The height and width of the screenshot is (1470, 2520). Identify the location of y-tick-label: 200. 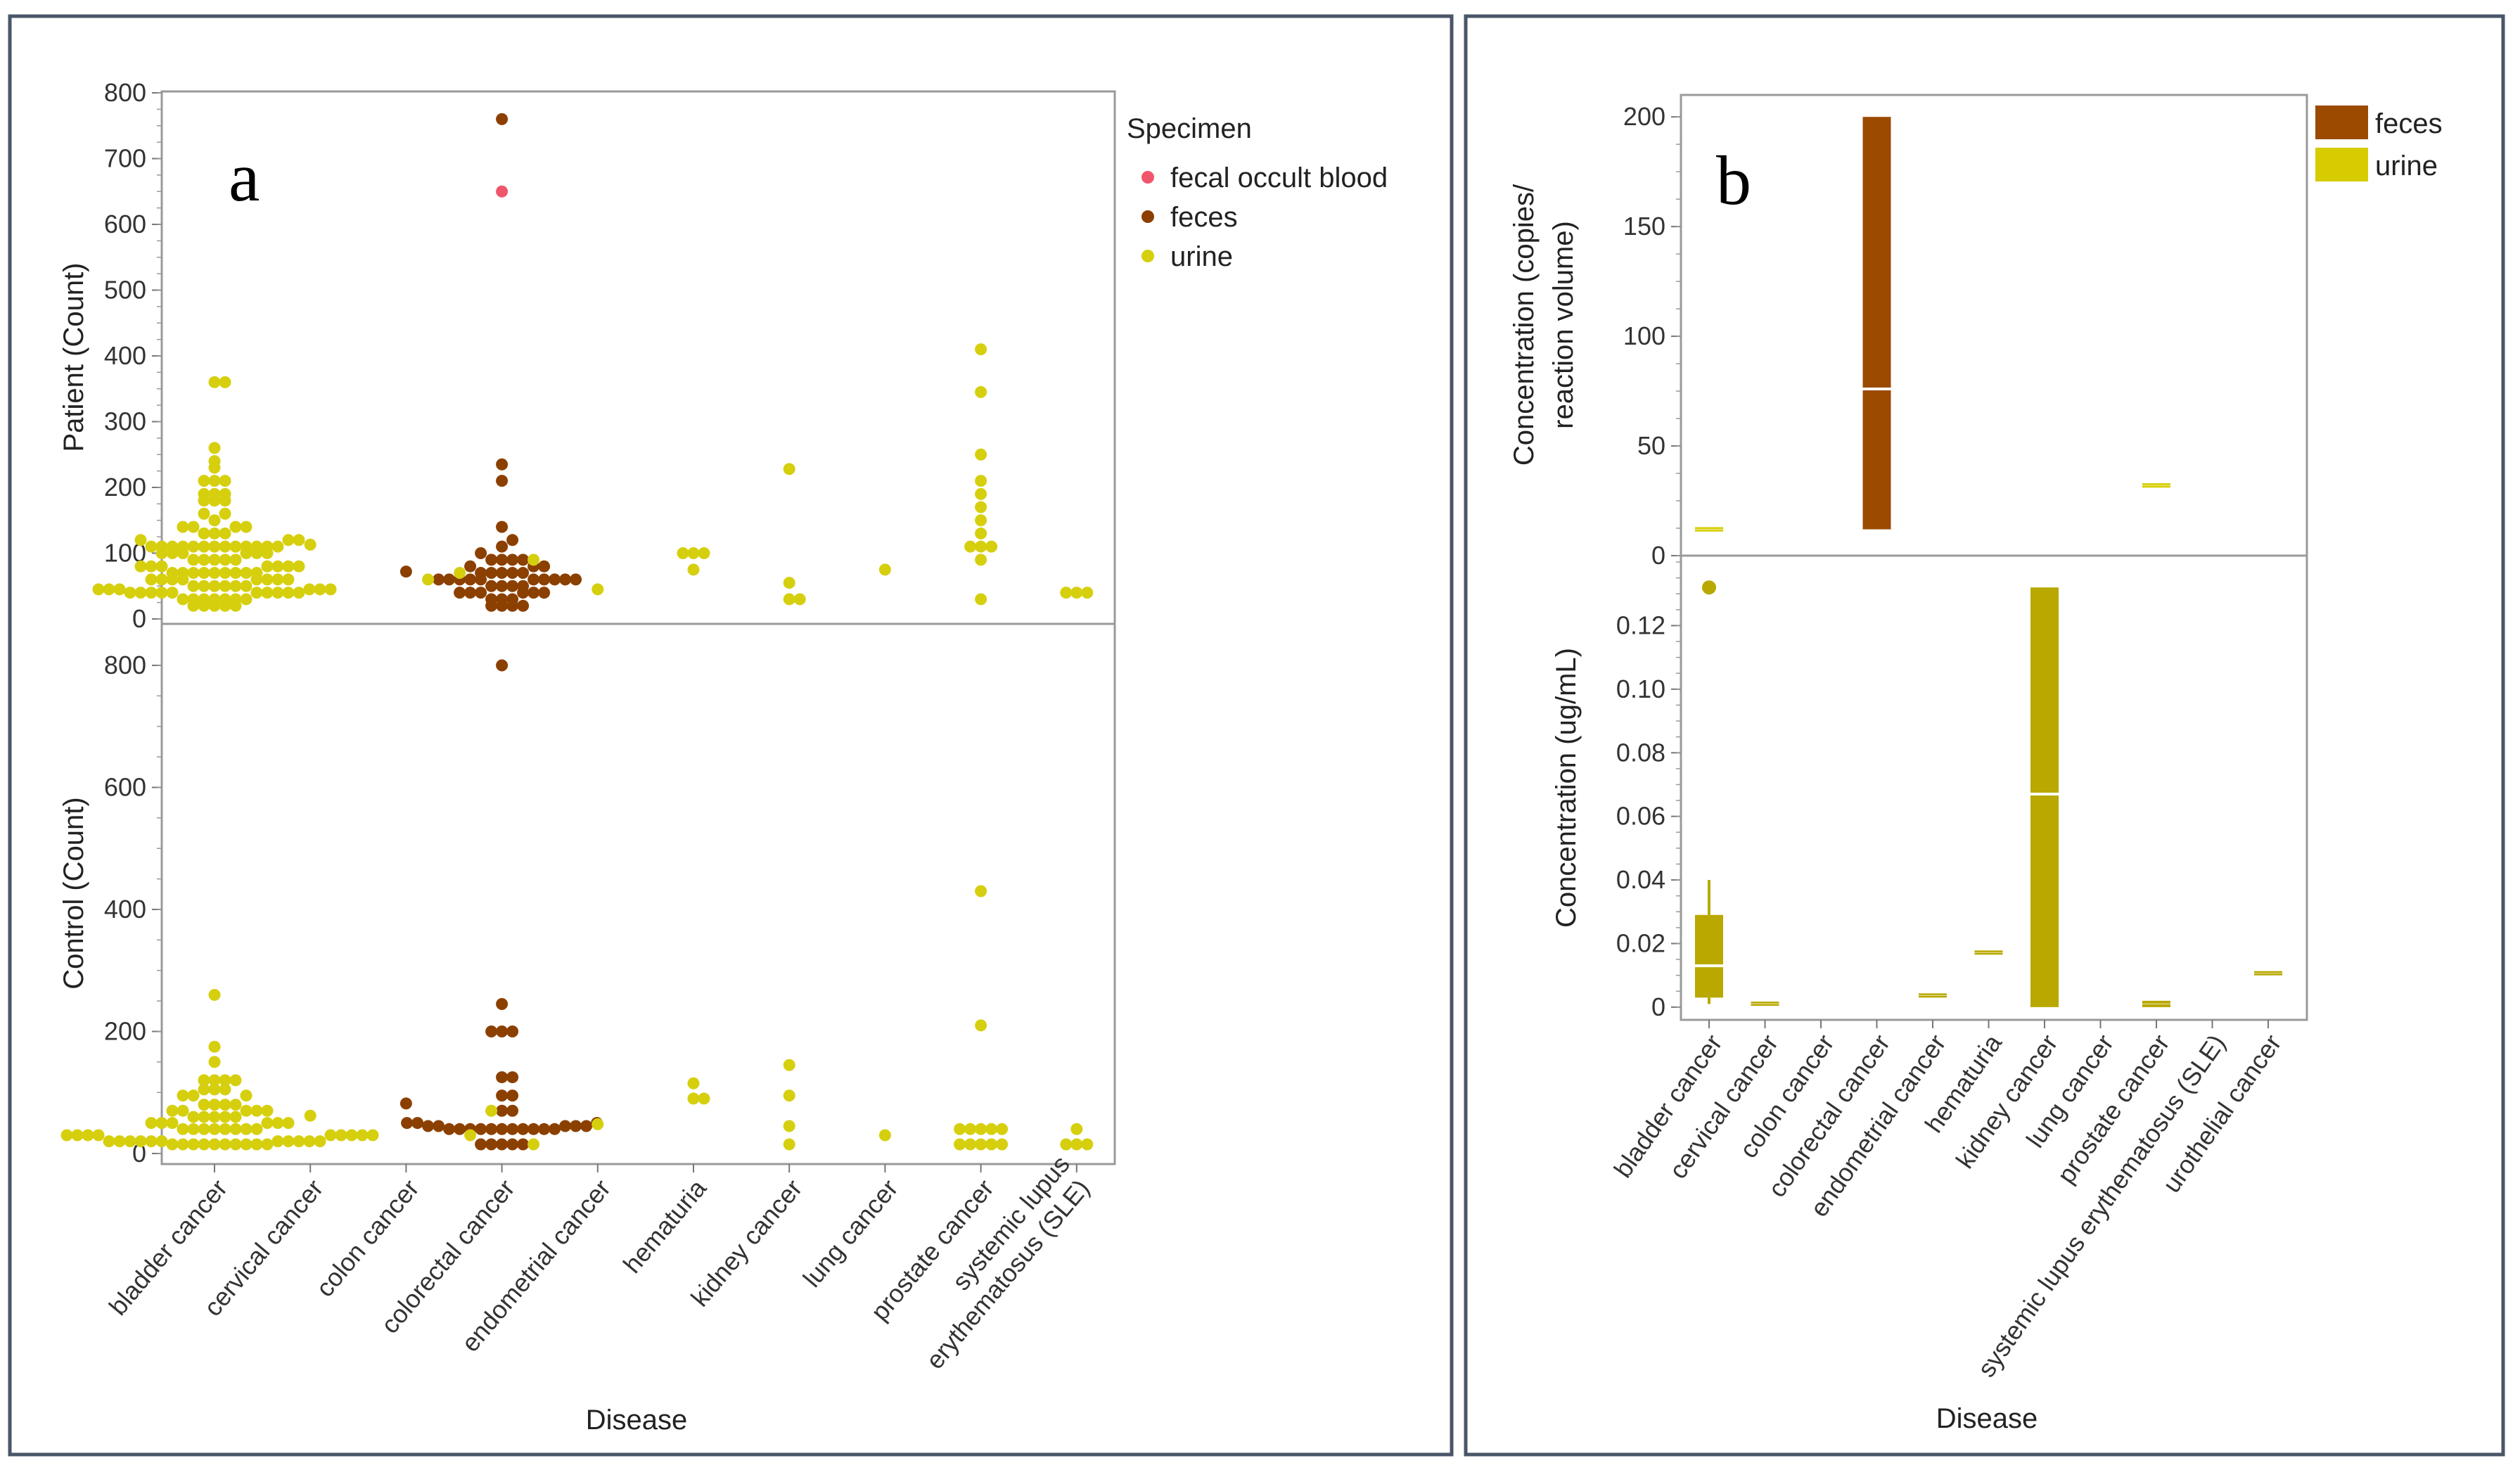
(1644, 116).